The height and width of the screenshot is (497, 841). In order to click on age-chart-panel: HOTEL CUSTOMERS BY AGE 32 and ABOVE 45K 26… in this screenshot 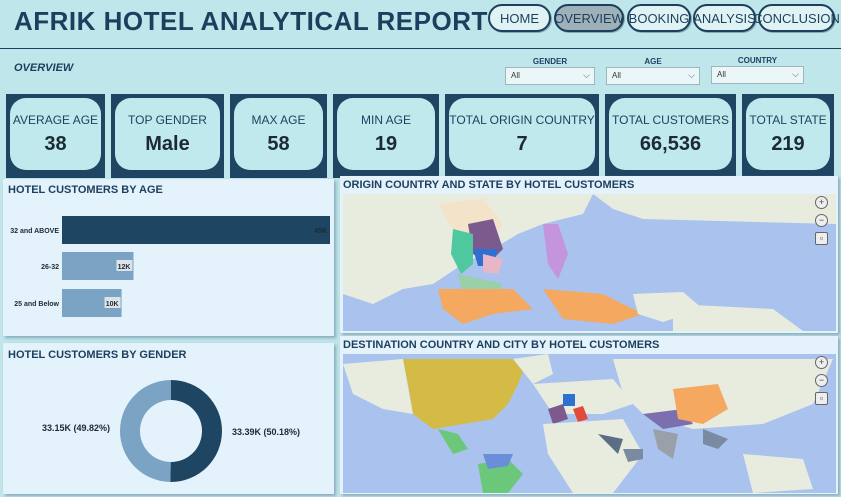, I will do `click(168, 257)`.